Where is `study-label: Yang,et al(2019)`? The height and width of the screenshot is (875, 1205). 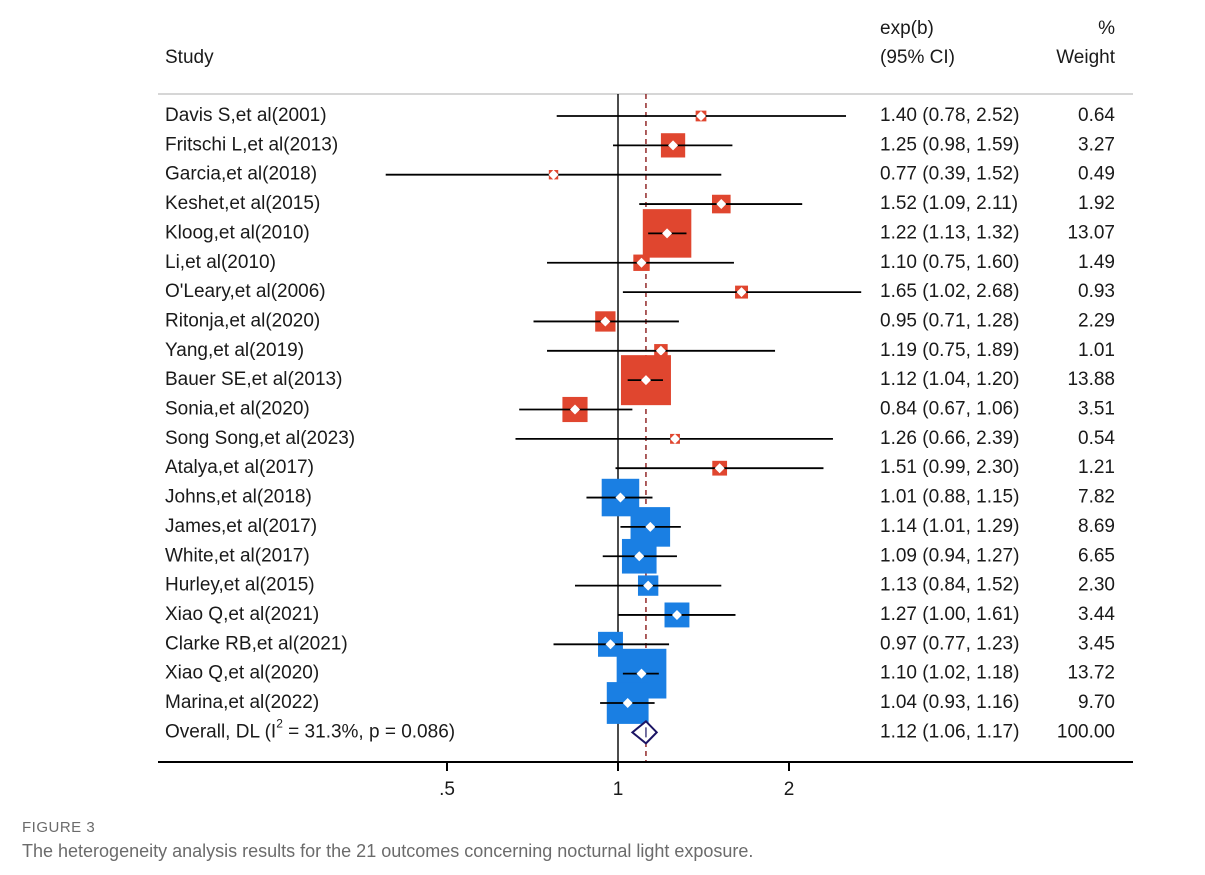
study-label: Yang,et al(2019) is located at coordinates (234, 350).